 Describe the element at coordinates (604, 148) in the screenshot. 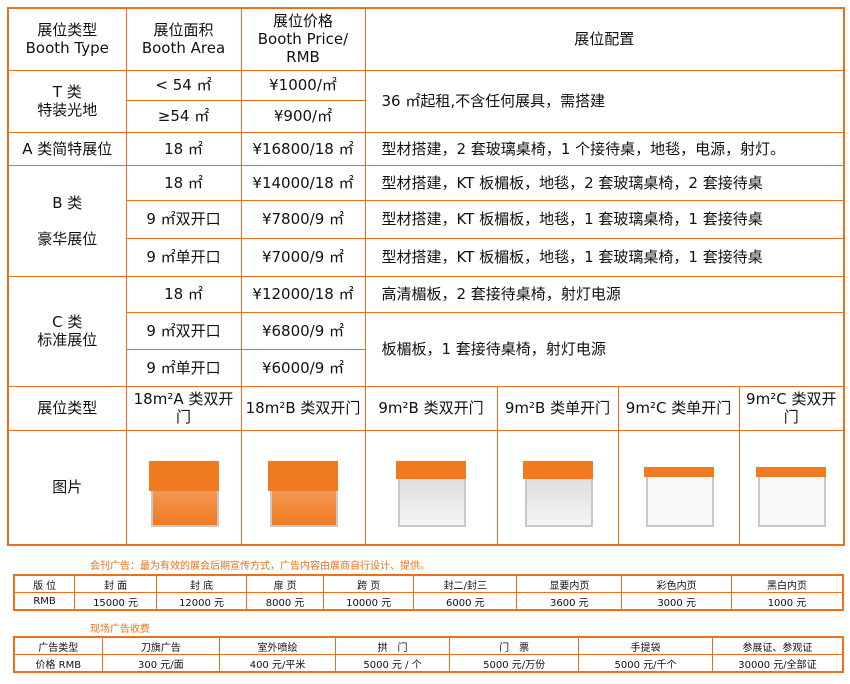

I see `a-config: 型材搭建，2 套玻璃桌椅，1 个接待桌，地毯，电源，射灯。` at that location.